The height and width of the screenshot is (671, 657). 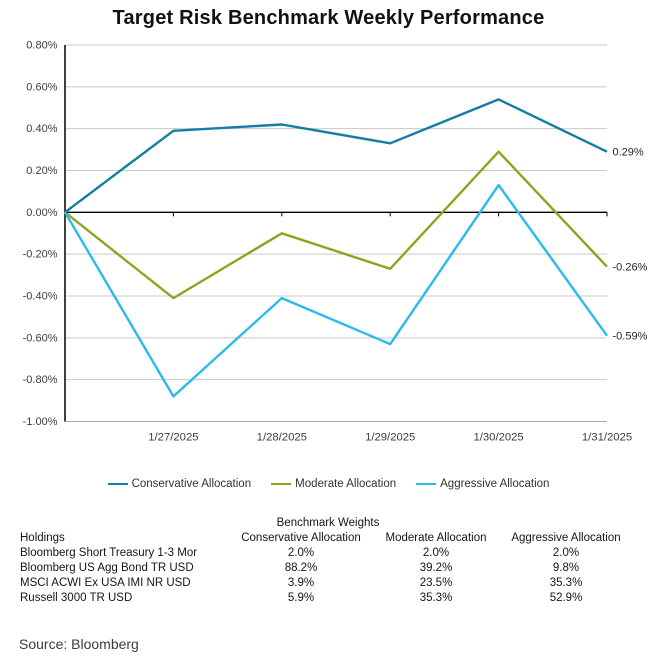 What do you see at coordinates (630, 268) in the screenshot?
I see `series-end-value-label: -0.26%` at bounding box center [630, 268].